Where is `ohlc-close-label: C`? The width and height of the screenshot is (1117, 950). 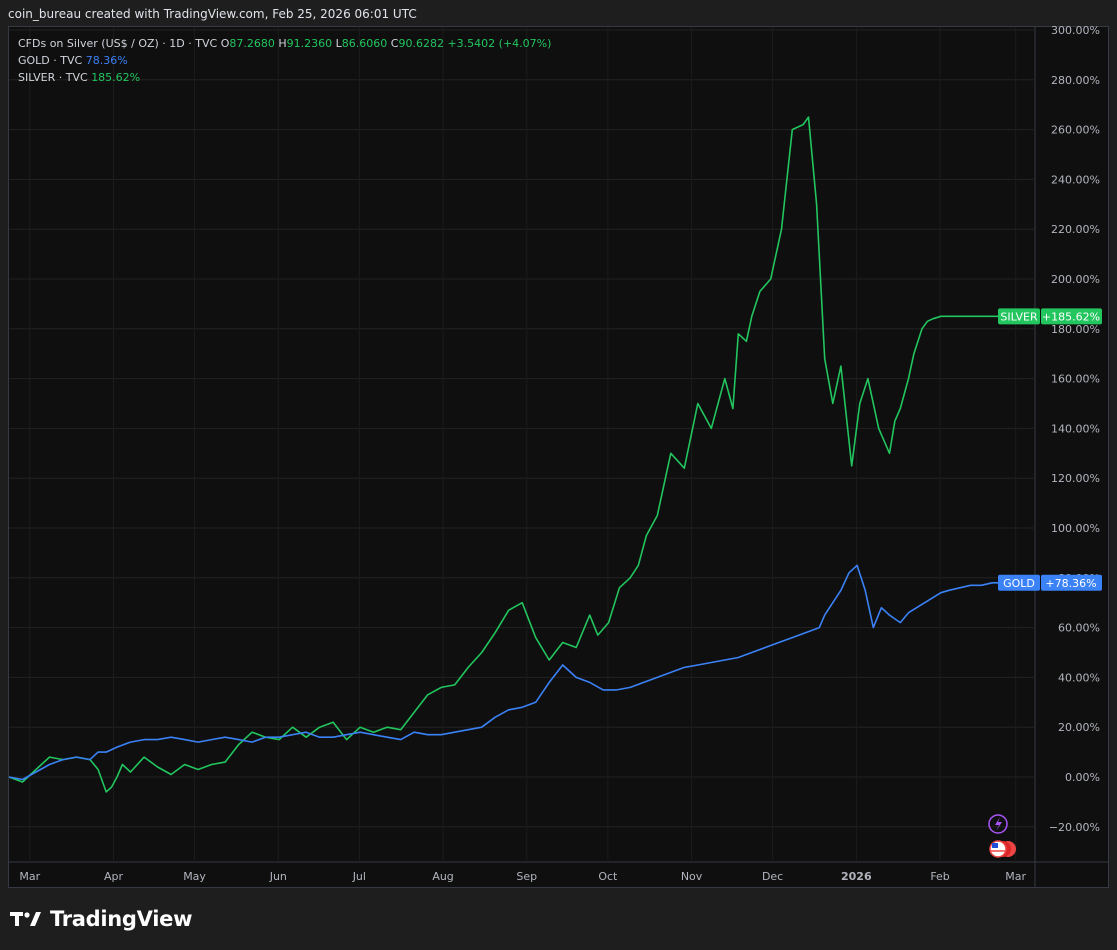
ohlc-close-label: C is located at coordinates (394, 43).